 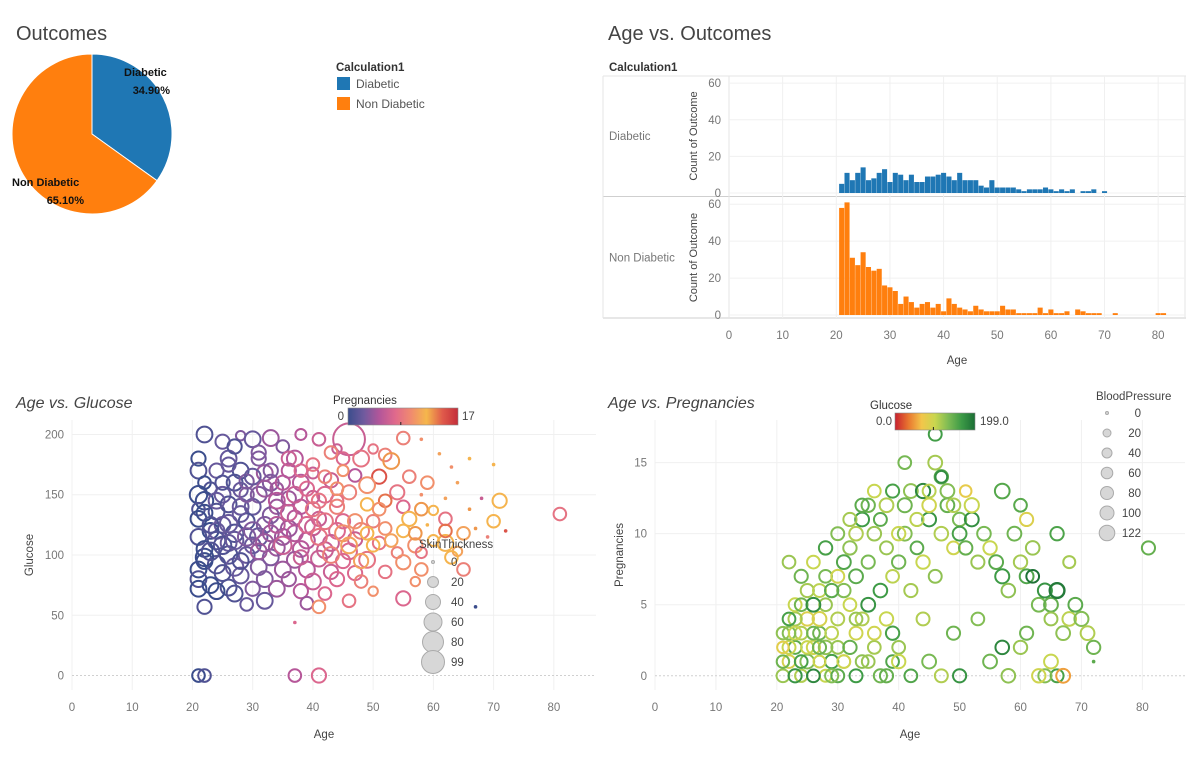 What do you see at coordinates (132, 117) in the screenshot?
I see `pie-slice-diabetic` at bounding box center [132, 117].